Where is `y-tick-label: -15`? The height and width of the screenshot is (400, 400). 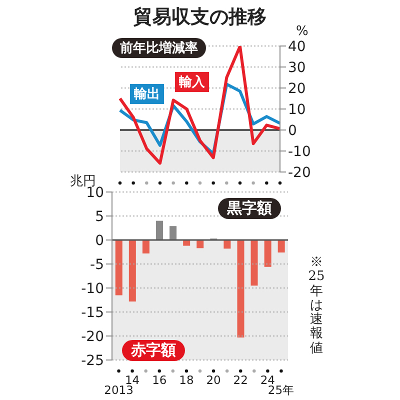 y-tick-label: -15 is located at coordinates (92, 312).